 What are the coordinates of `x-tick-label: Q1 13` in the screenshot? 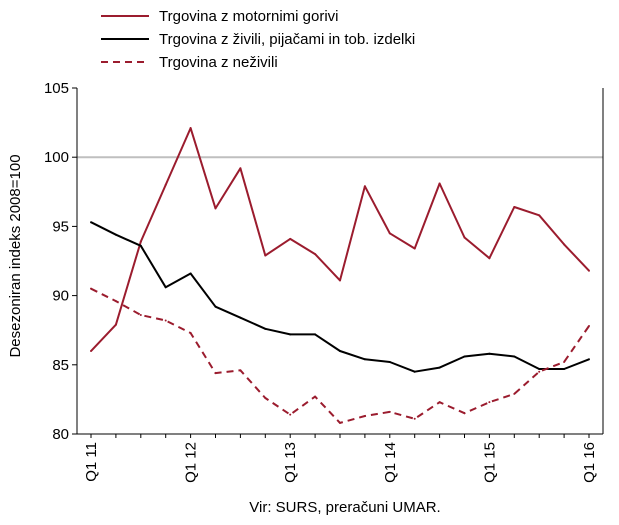 It's located at (290, 462).